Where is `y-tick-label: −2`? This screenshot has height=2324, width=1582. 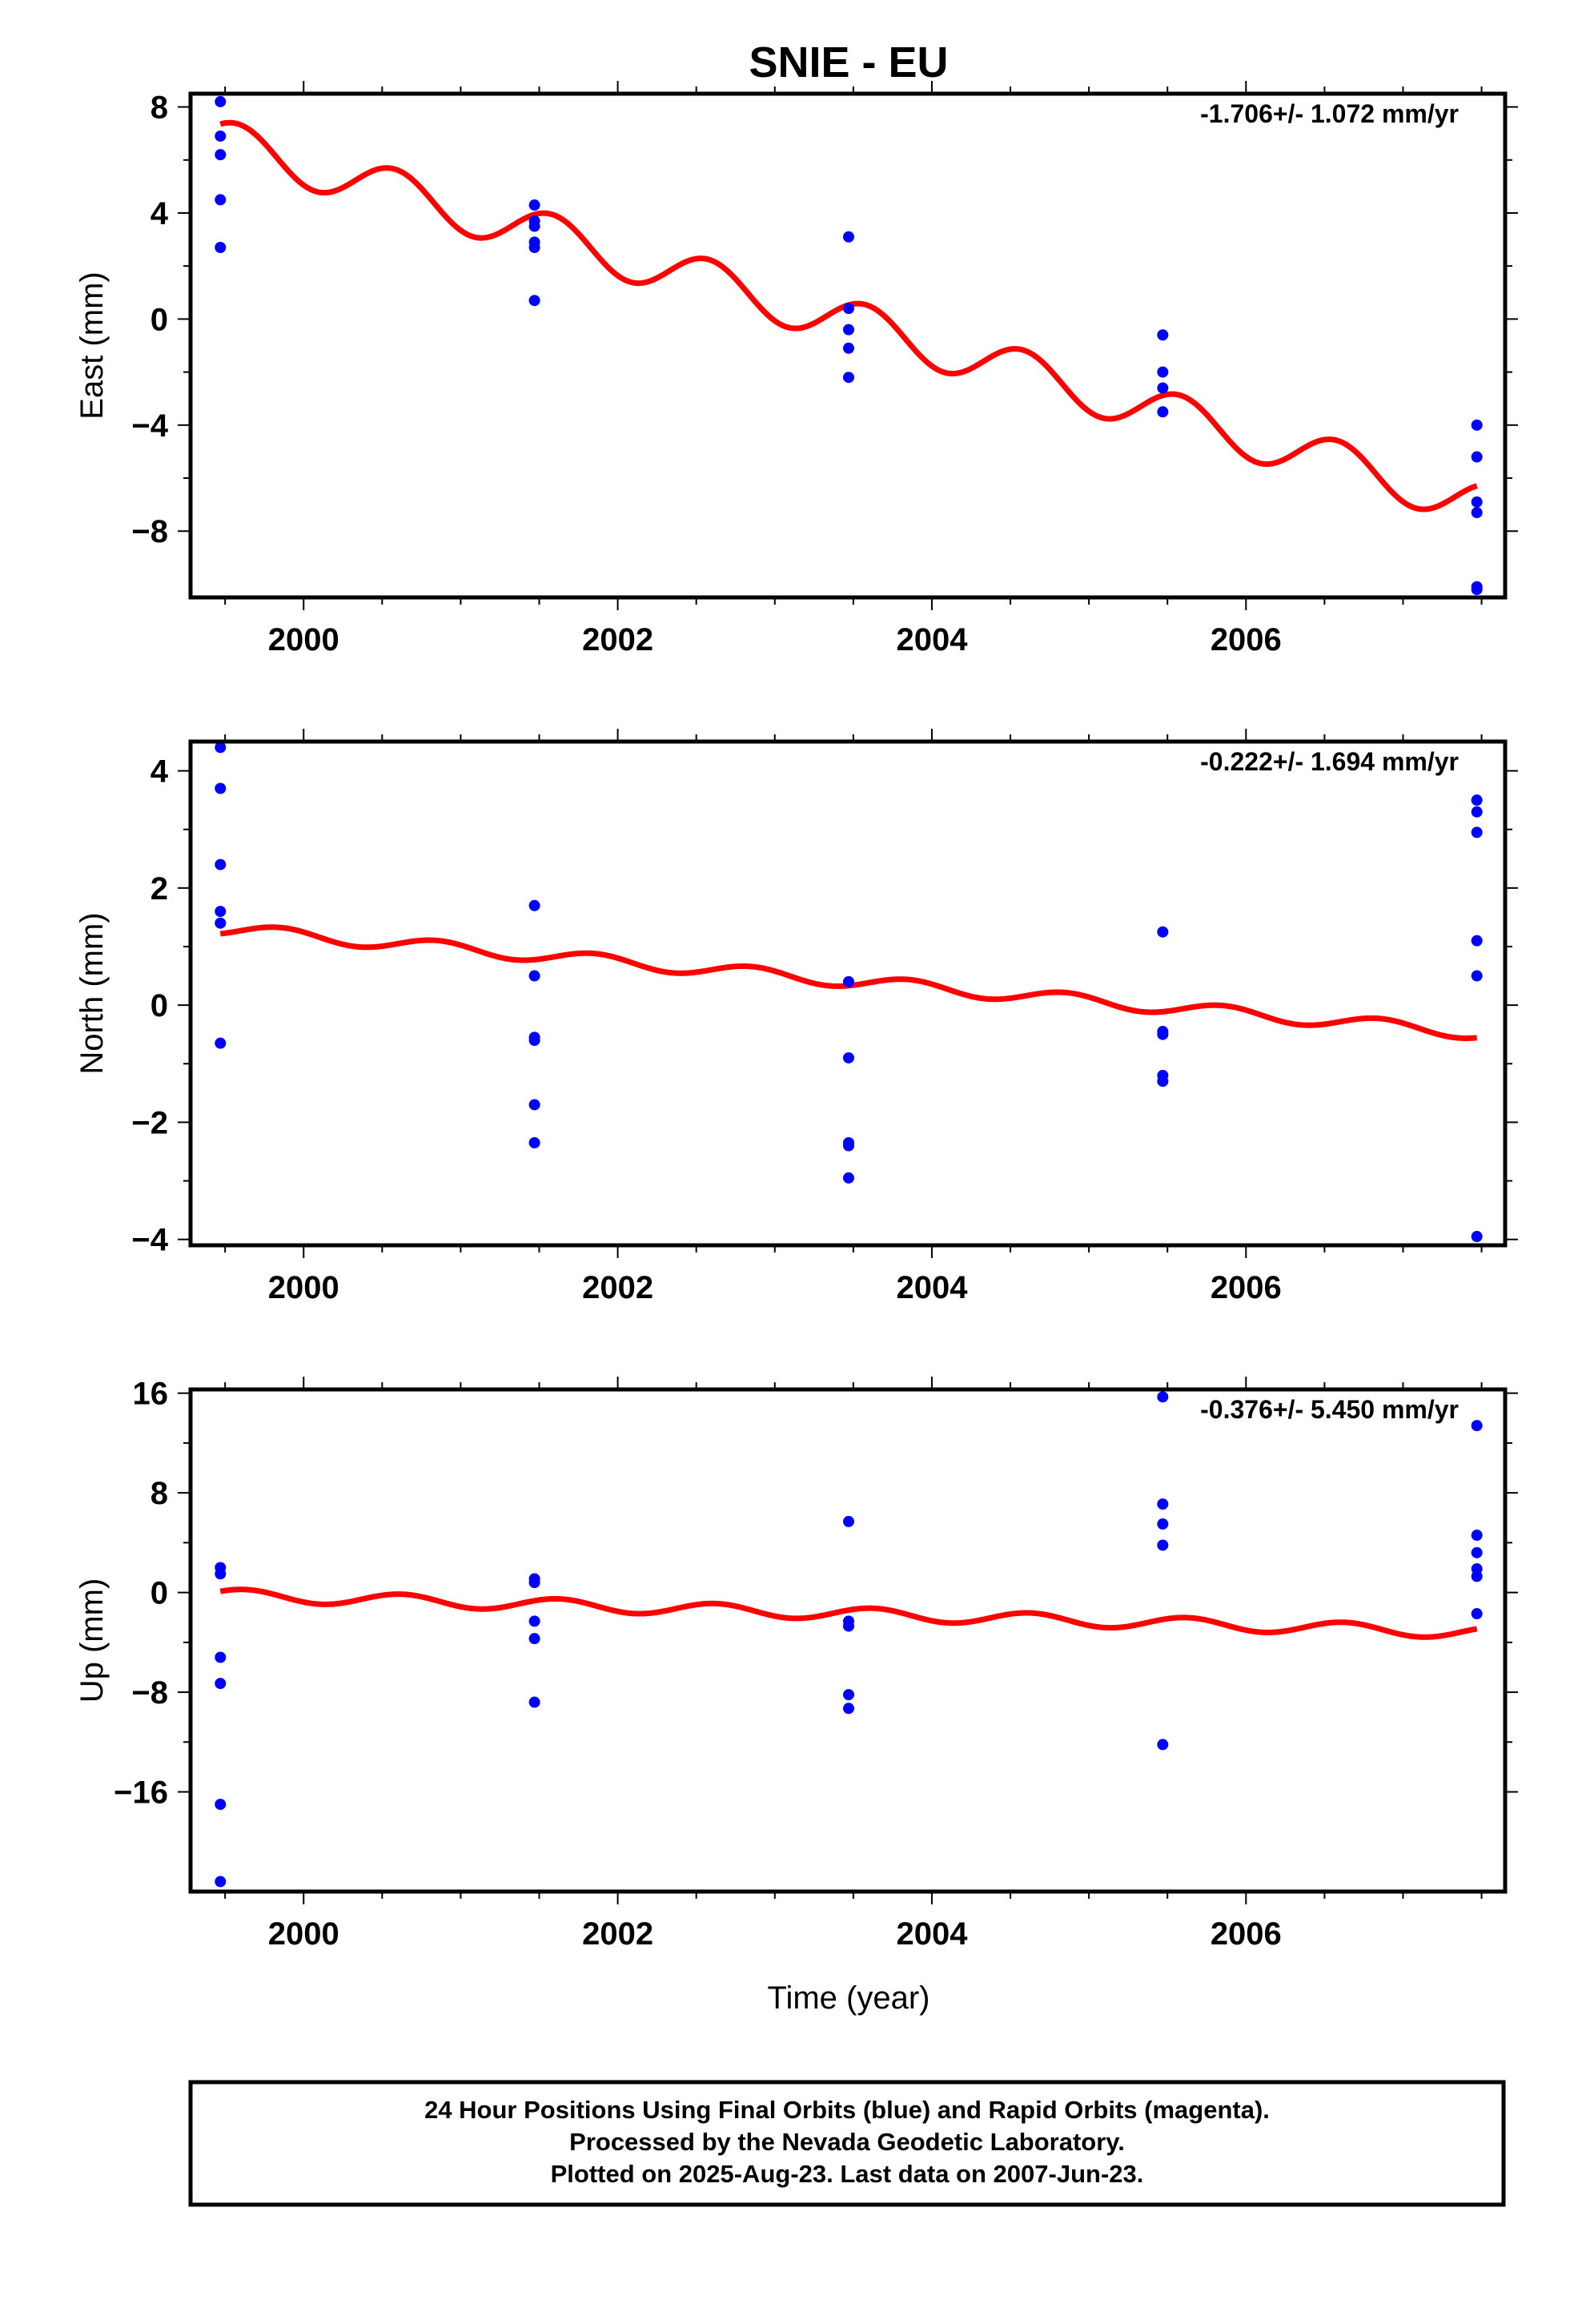 y-tick-label: −2 is located at coordinates (149, 1122).